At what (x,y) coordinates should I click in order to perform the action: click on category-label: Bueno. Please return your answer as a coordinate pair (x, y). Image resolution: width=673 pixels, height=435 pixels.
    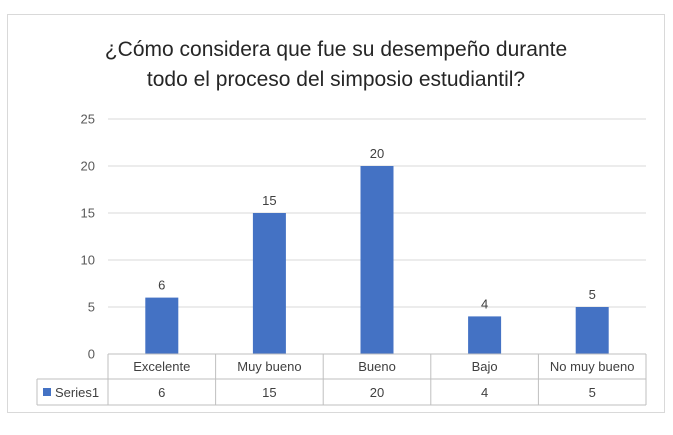
    Looking at the image, I should click on (377, 366).